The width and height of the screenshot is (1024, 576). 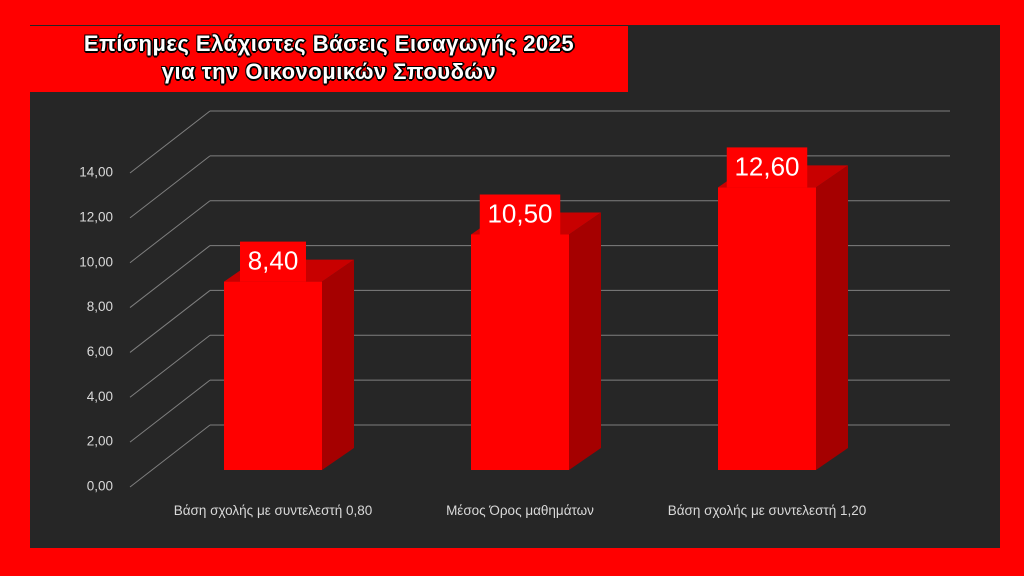 I want to click on title-line: για την Οικονομικών Σπουδών, so click(x=329, y=71).